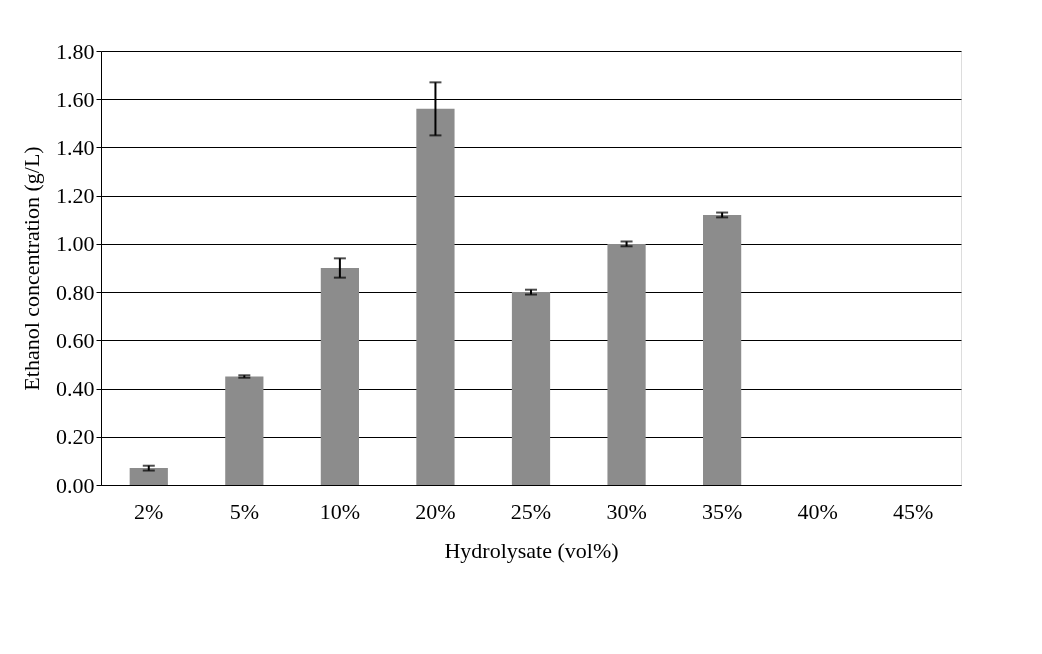 This screenshot has width=1042, height=654. Describe the element at coordinates (722, 511) in the screenshot. I see `x-tick-label: 35%` at that location.